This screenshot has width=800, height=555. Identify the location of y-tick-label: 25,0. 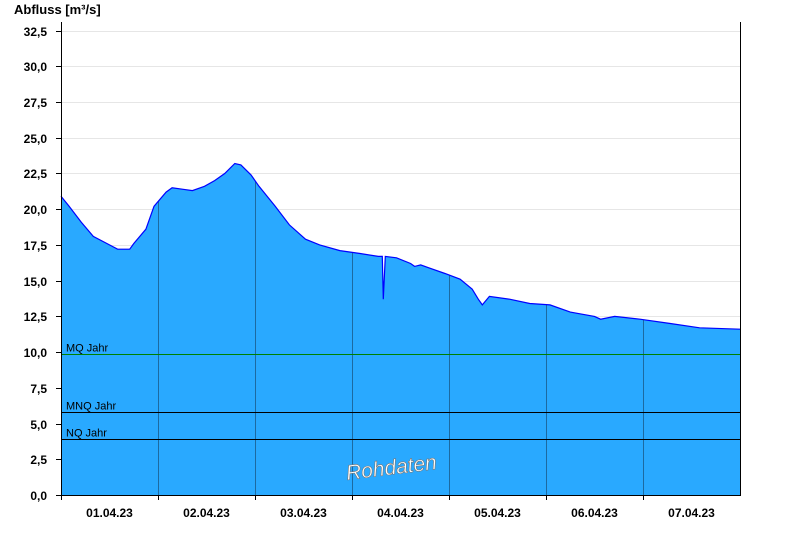
(36, 139).